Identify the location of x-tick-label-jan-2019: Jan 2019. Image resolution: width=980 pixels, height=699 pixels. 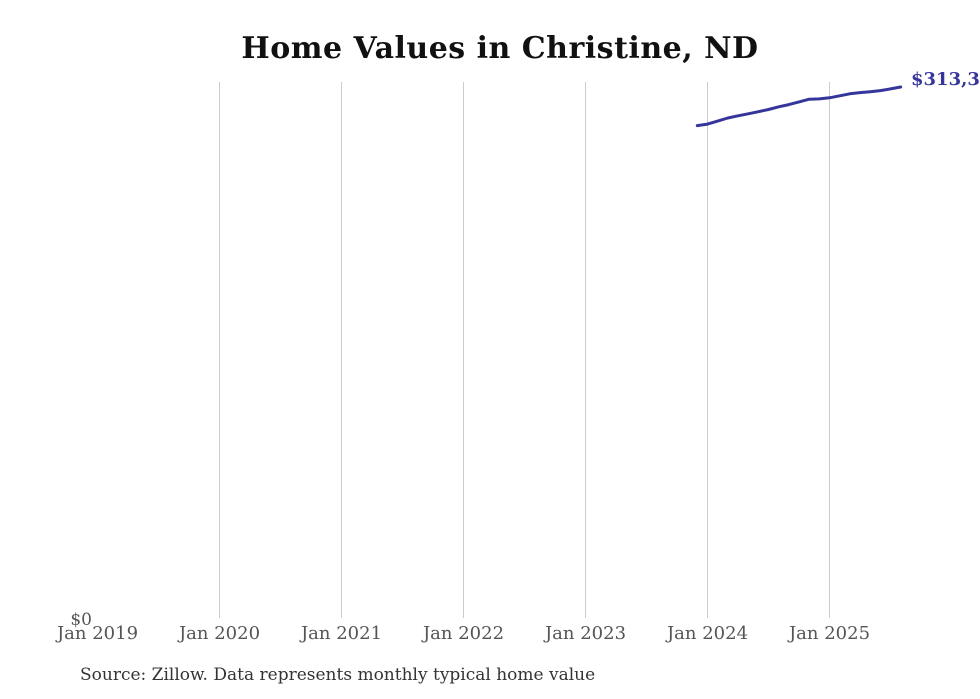
(97, 633).